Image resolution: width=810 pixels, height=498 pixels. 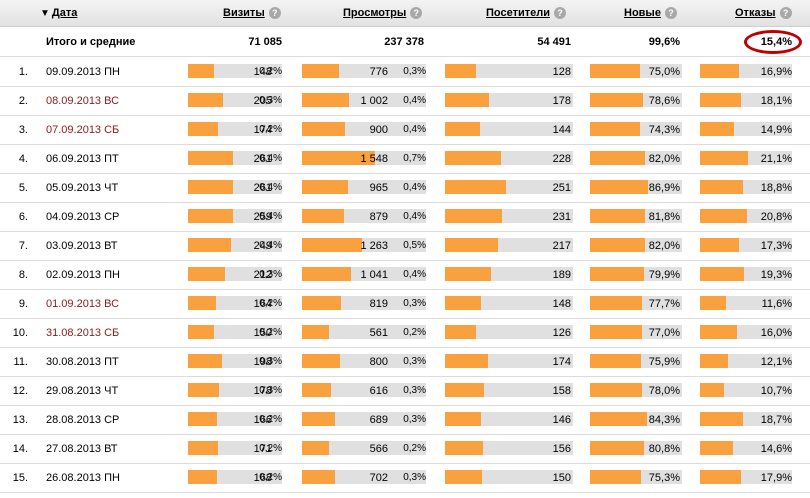 I want to click on visits-value: 164, so click(x=262, y=304).